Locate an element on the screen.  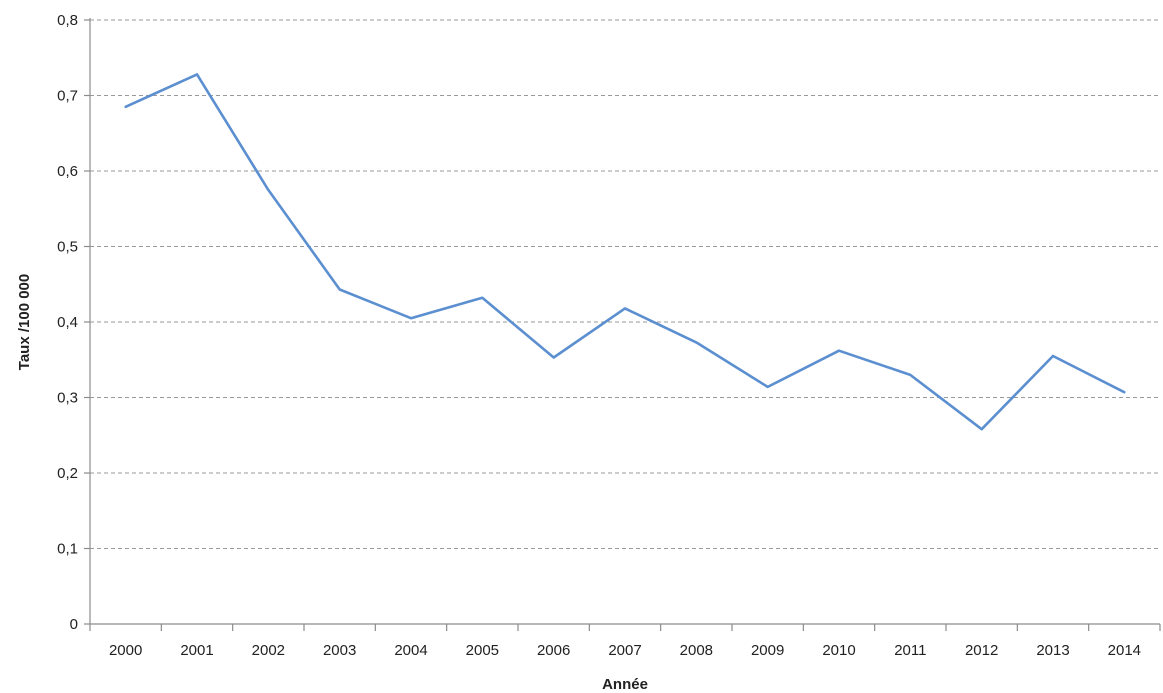
x-tick-label: 2011 is located at coordinates (910, 650).